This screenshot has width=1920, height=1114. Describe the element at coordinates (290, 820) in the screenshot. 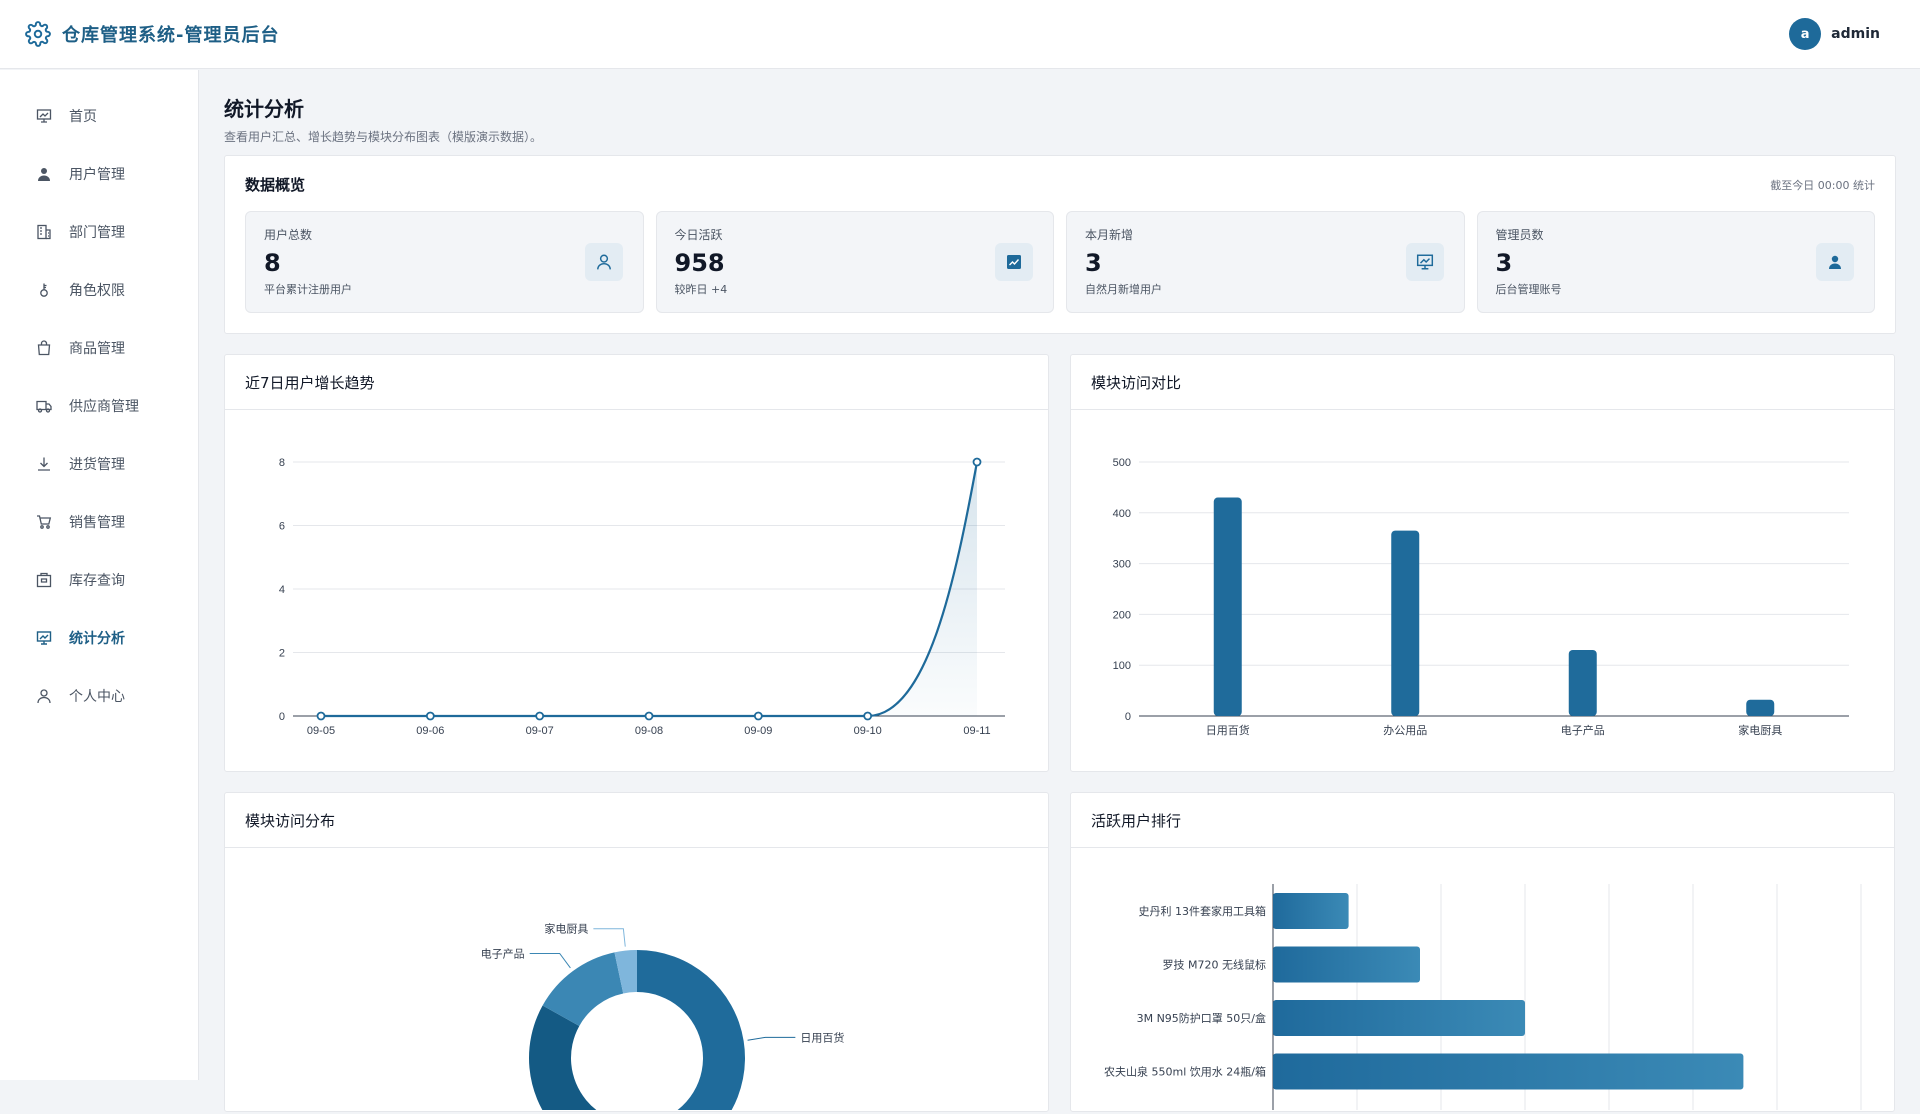

I see `panel-title: 模块访问分布` at that location.